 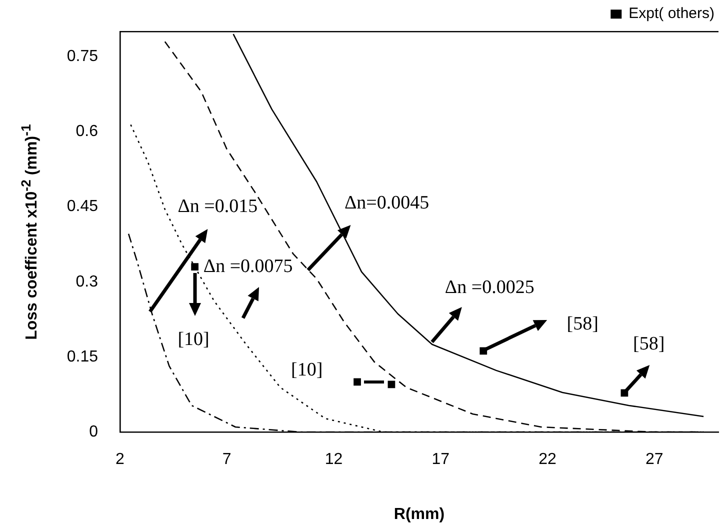 What do you see at coordinates (419, 514) in the screenshot?
I see `x-axis-title: R(mm)` at bounding box center [419, 514].